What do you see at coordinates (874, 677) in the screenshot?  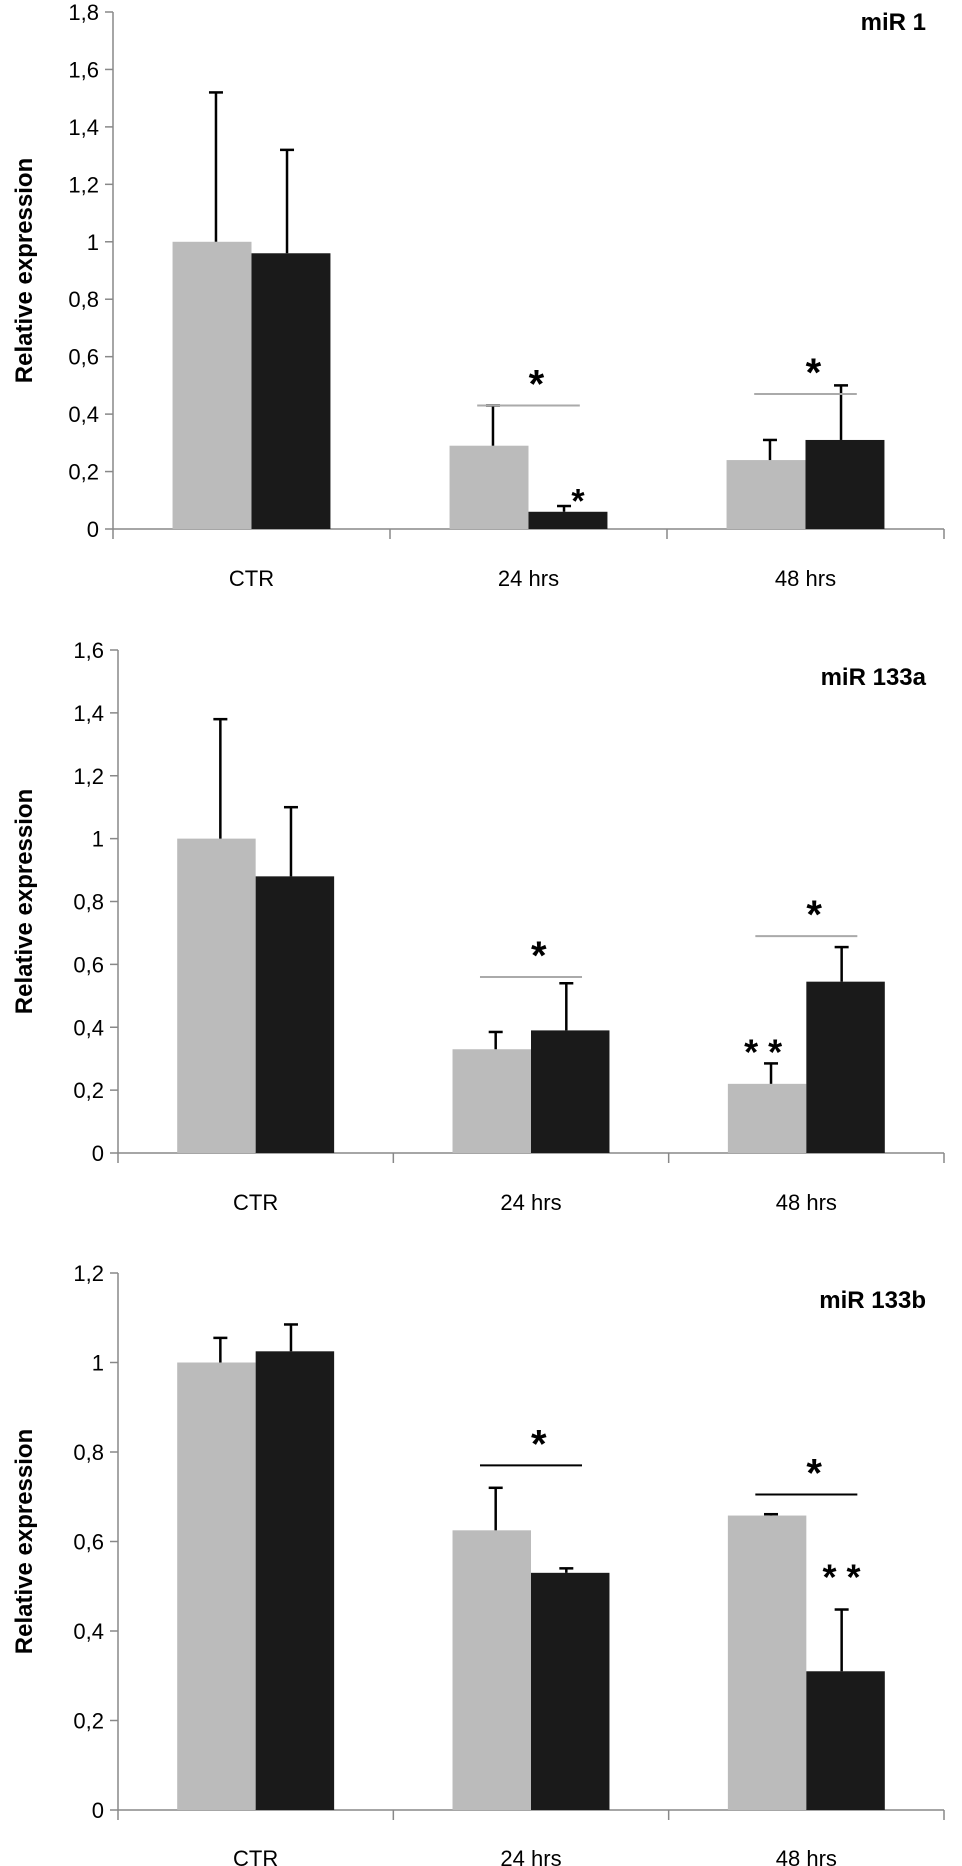 I see `chart-title: miR 133a` at bounding box center [874, 677].